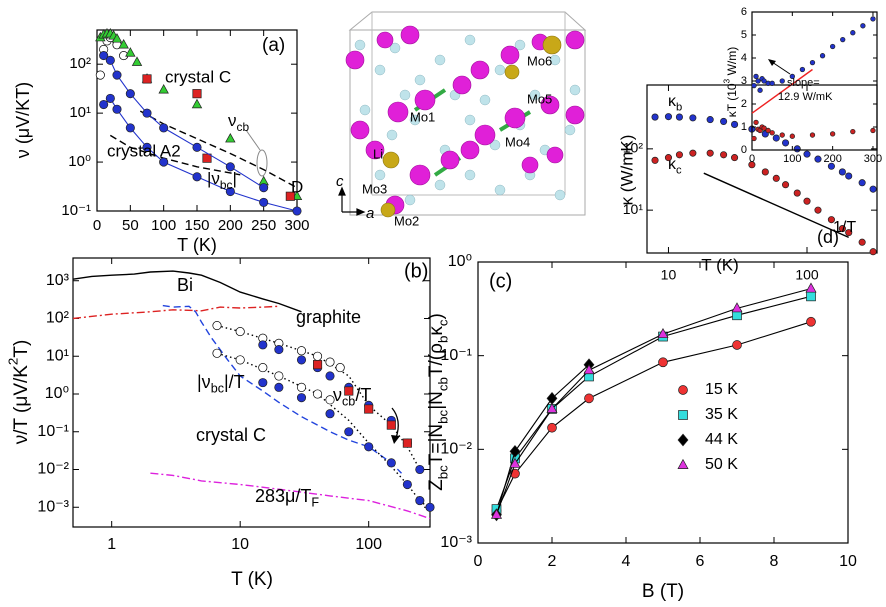 The width and height of the screenshot is (886, 607). Describe the element at coordinates (18, 392) in the screenshot. I see `y-axis-label: ν/T (μV/K2T)` at that location.